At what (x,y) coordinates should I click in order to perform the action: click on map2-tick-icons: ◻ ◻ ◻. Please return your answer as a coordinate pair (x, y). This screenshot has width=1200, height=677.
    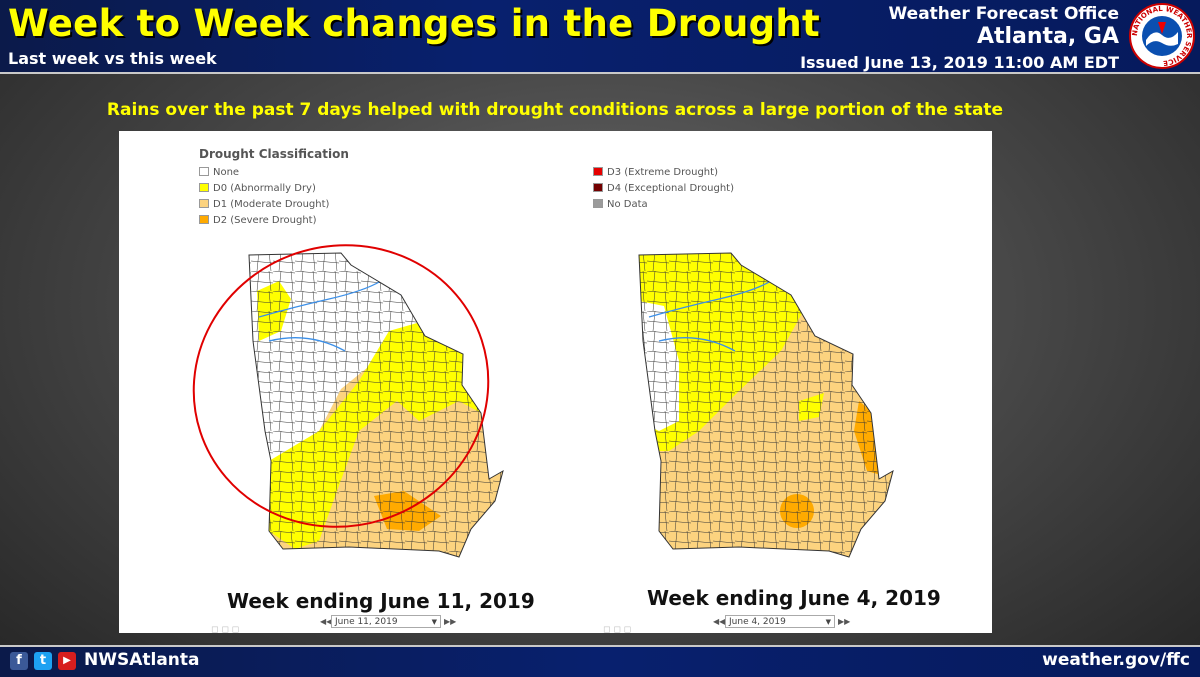
    Looking at the image, I should click on (617, 629).